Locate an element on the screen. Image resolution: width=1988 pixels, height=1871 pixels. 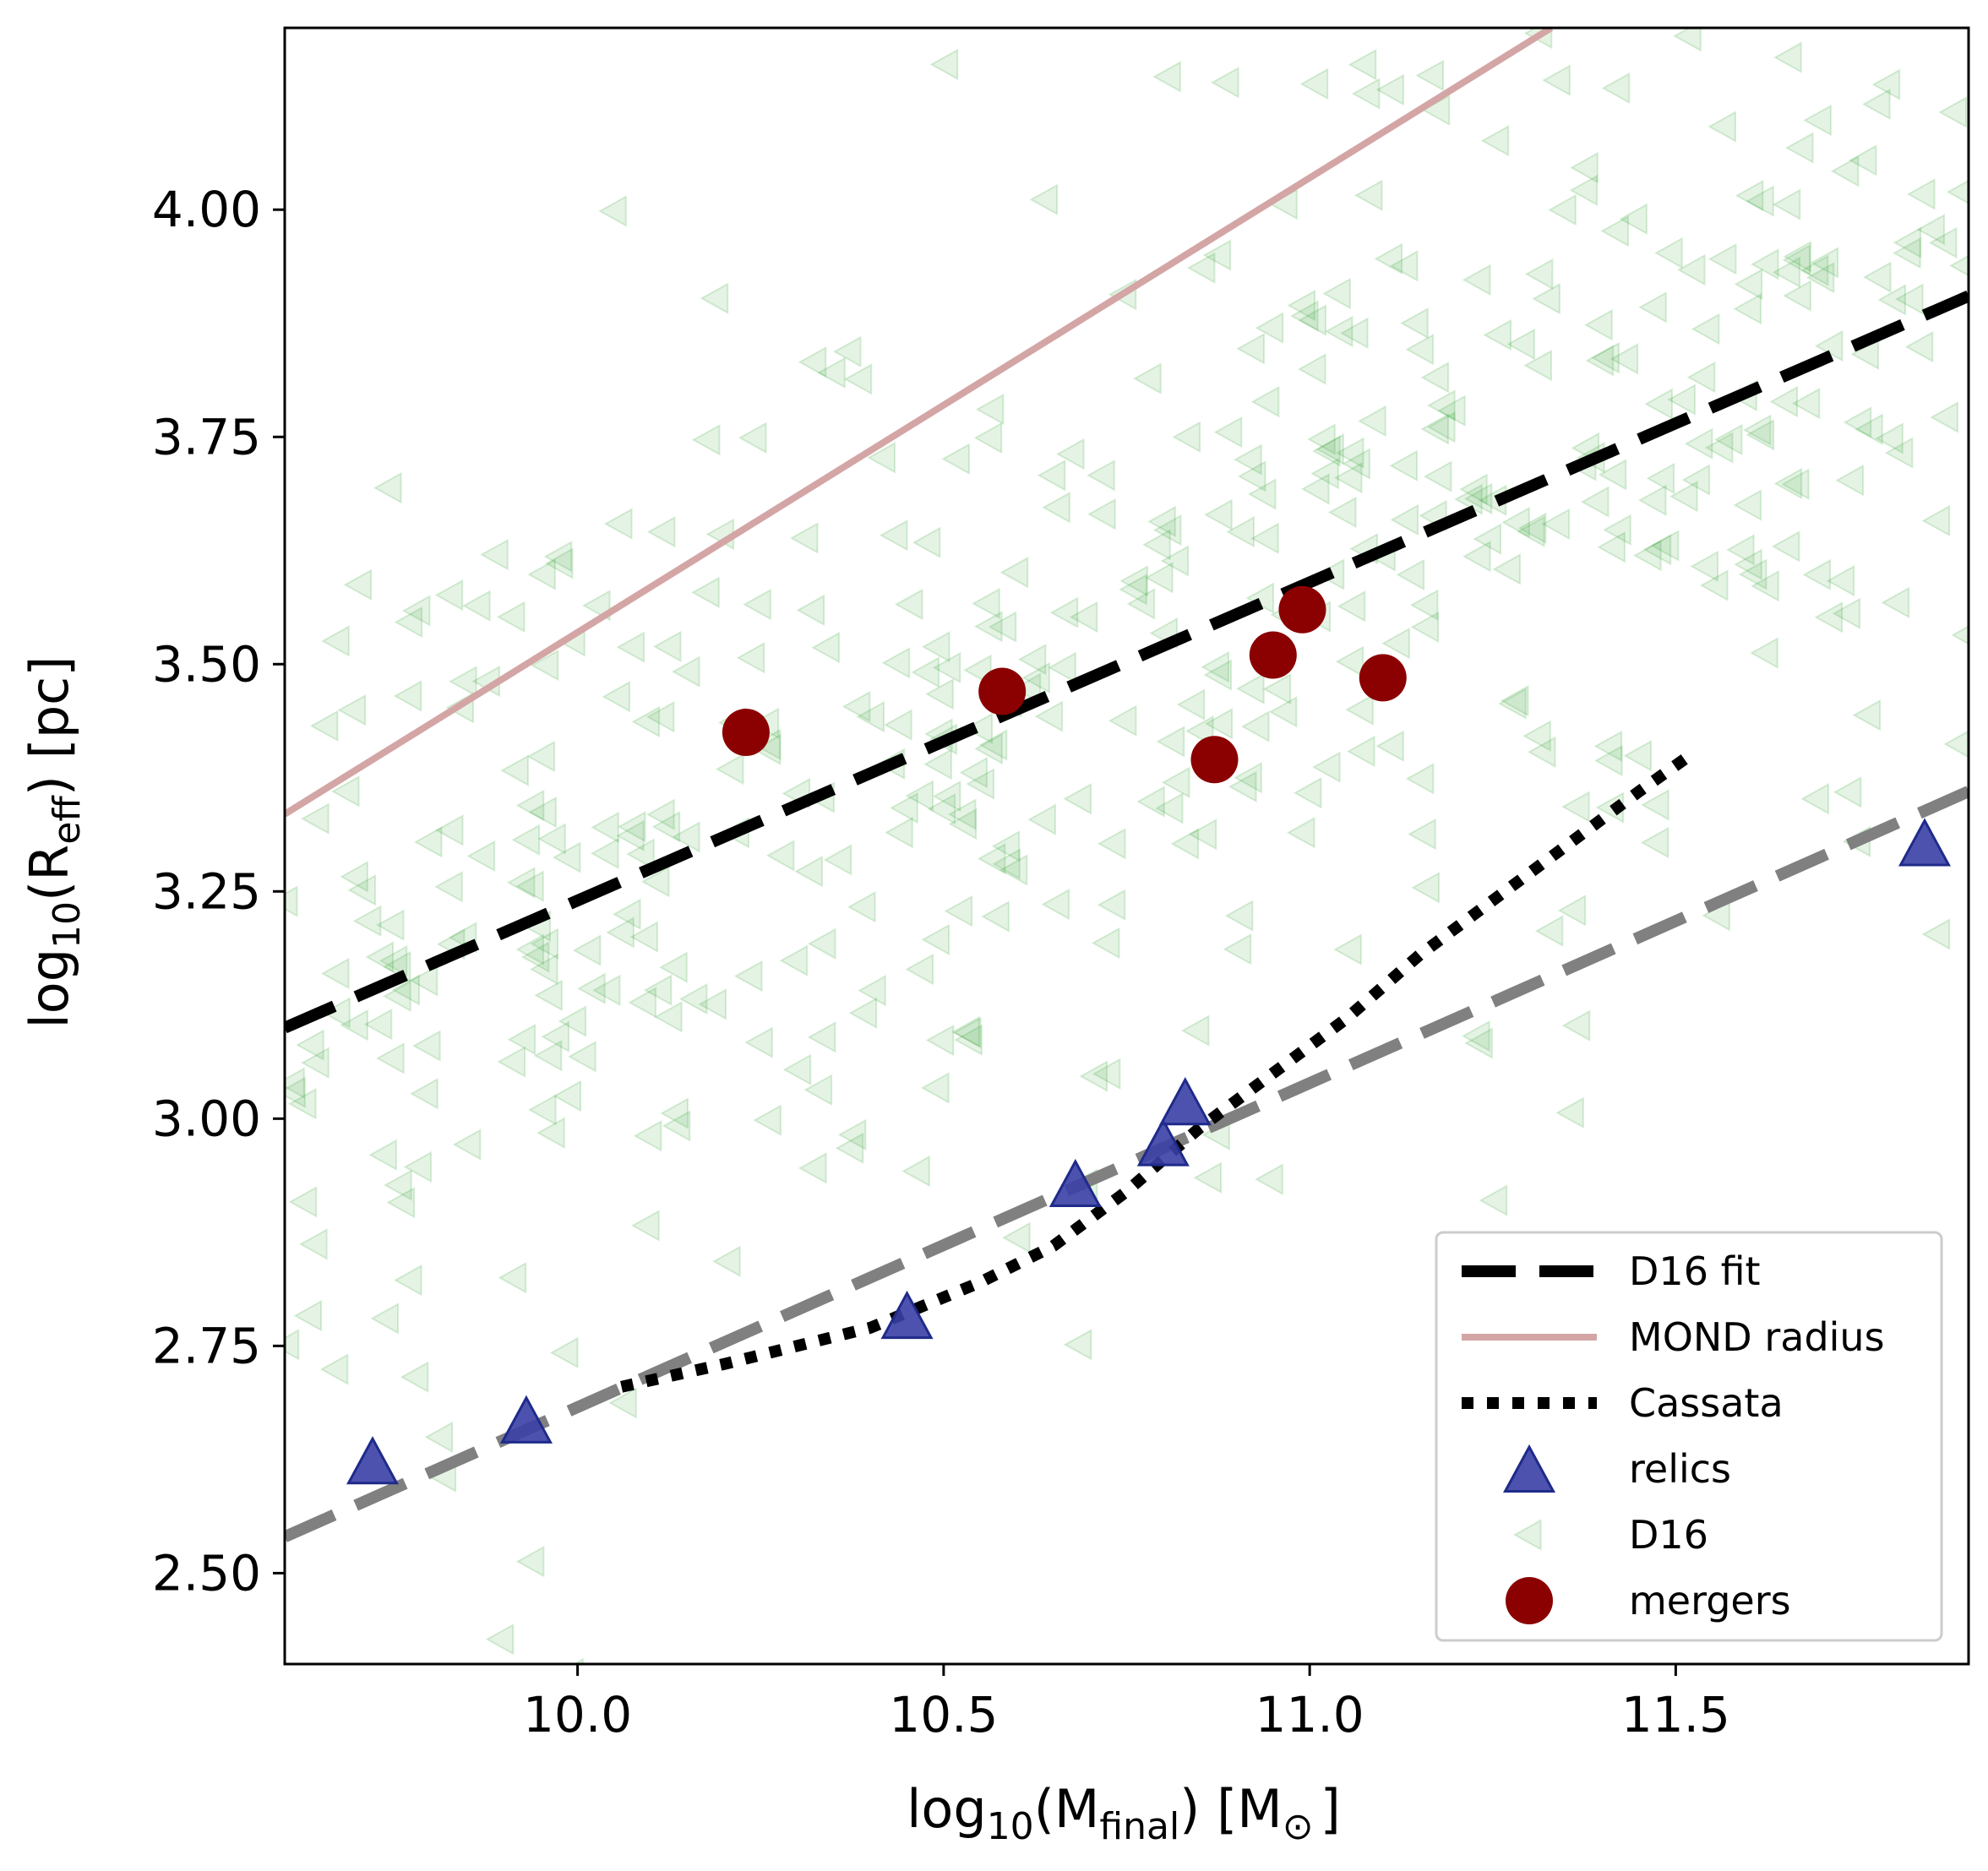
x-ticks: 10.0 10.5 11.0 11.5 is located at coordinates (1126, 1703).